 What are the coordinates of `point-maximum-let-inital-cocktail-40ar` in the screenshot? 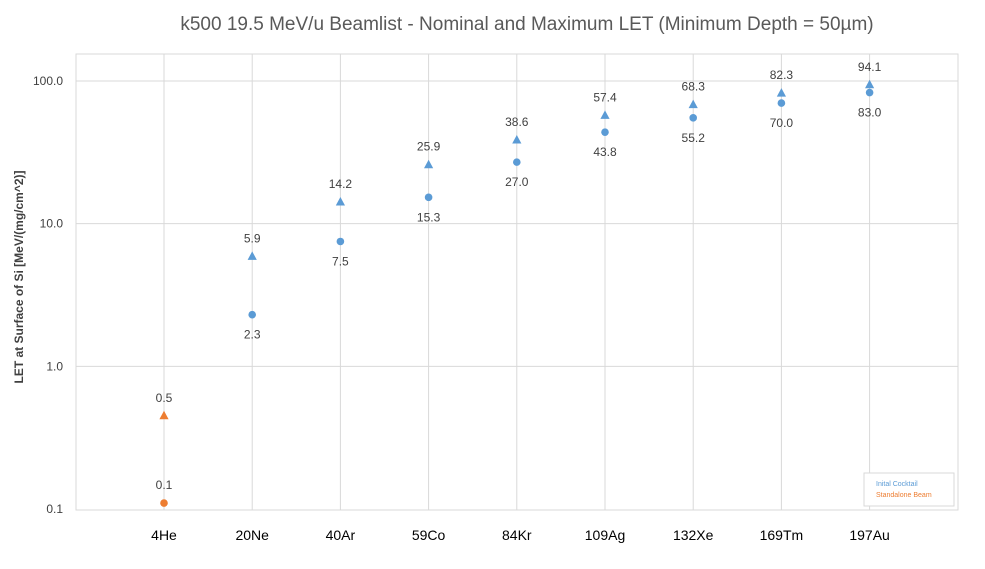 It's located at (340, 201).